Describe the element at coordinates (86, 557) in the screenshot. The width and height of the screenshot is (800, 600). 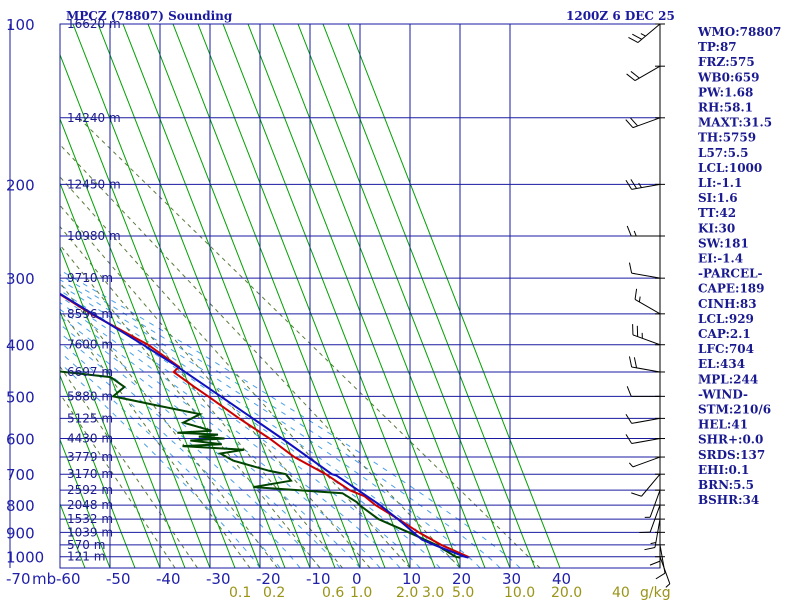
I see `height-label: 121 m` at that location.